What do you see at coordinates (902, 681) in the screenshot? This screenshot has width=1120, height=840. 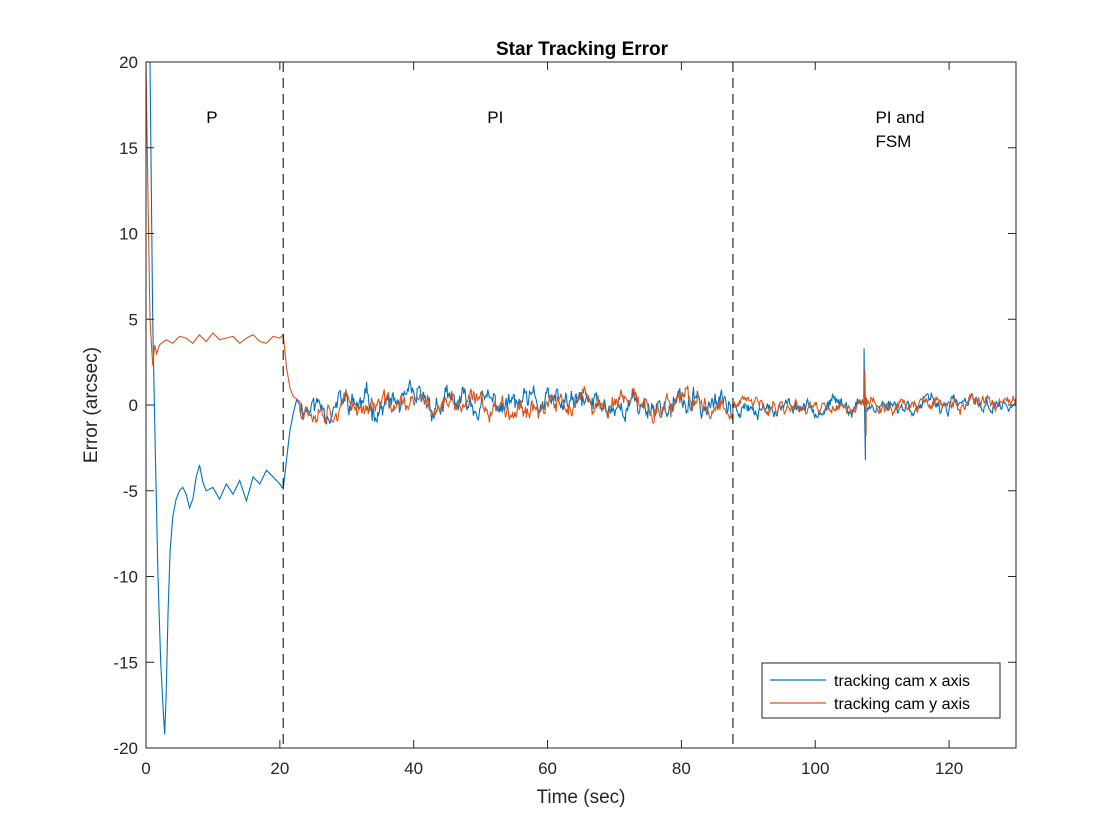 I see `legend-label-x-axis: tracking cam x axis` at bounding box center [902, 681].